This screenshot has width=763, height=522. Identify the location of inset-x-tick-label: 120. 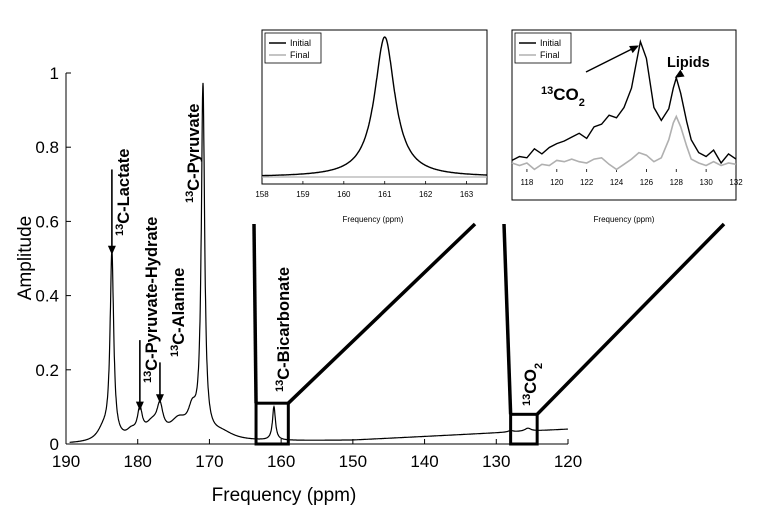
(557, 182).